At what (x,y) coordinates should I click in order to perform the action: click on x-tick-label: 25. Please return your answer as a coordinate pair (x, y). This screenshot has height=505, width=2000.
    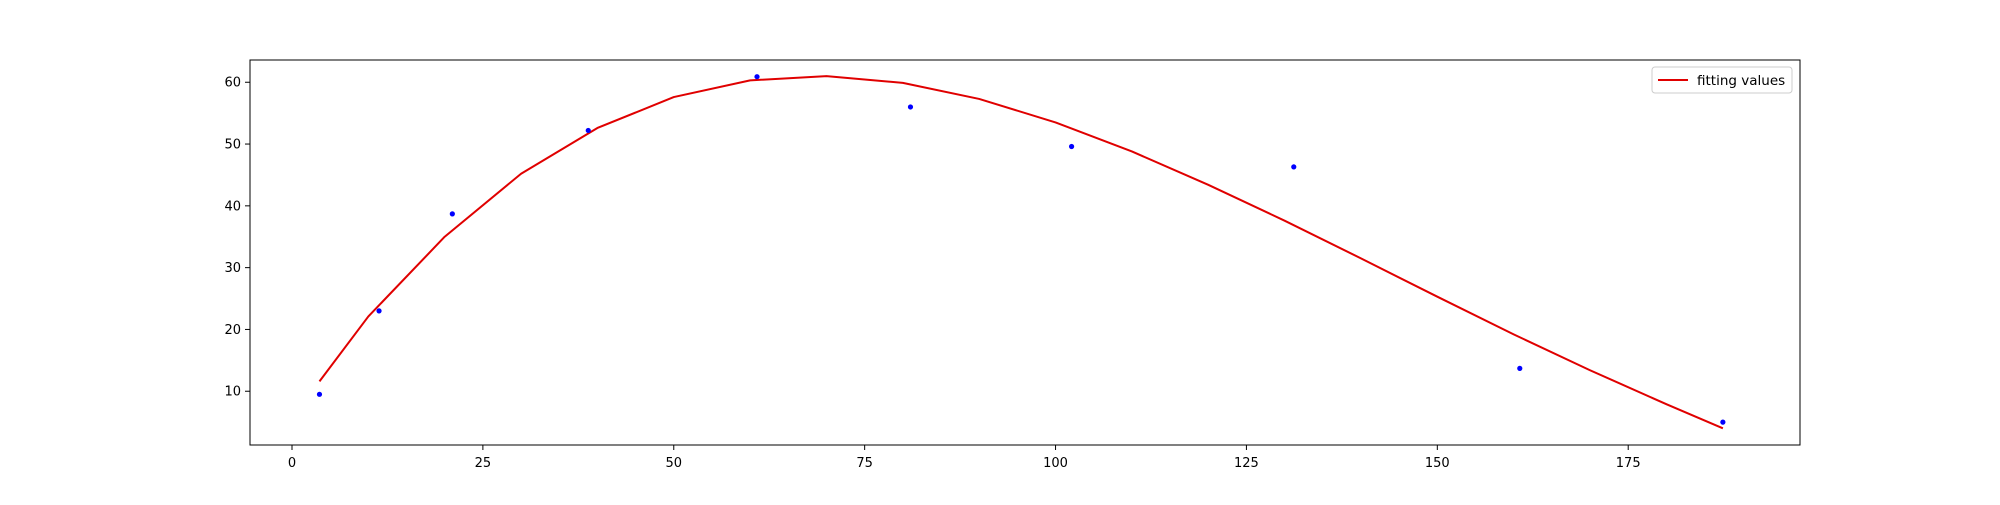
    Looking at the image, I should click on (483, 463).